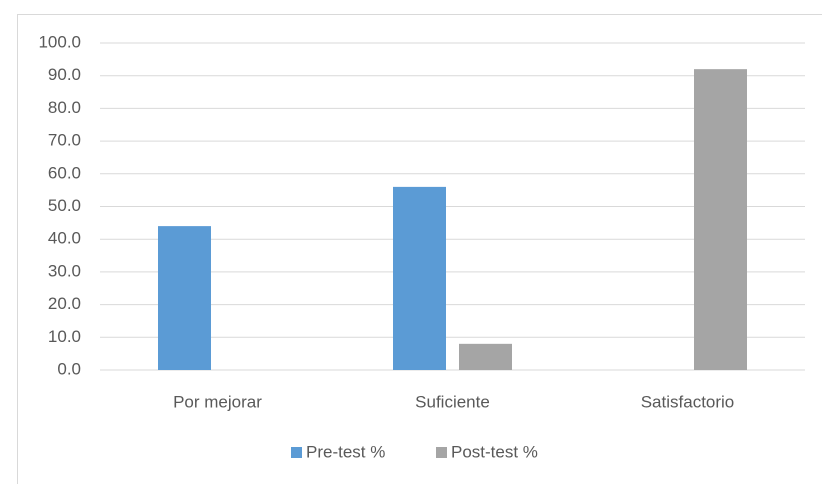  Describe the element at coordinates (69, 368) in the screenshot. I see `y-tick-label: 0.0` at that location.